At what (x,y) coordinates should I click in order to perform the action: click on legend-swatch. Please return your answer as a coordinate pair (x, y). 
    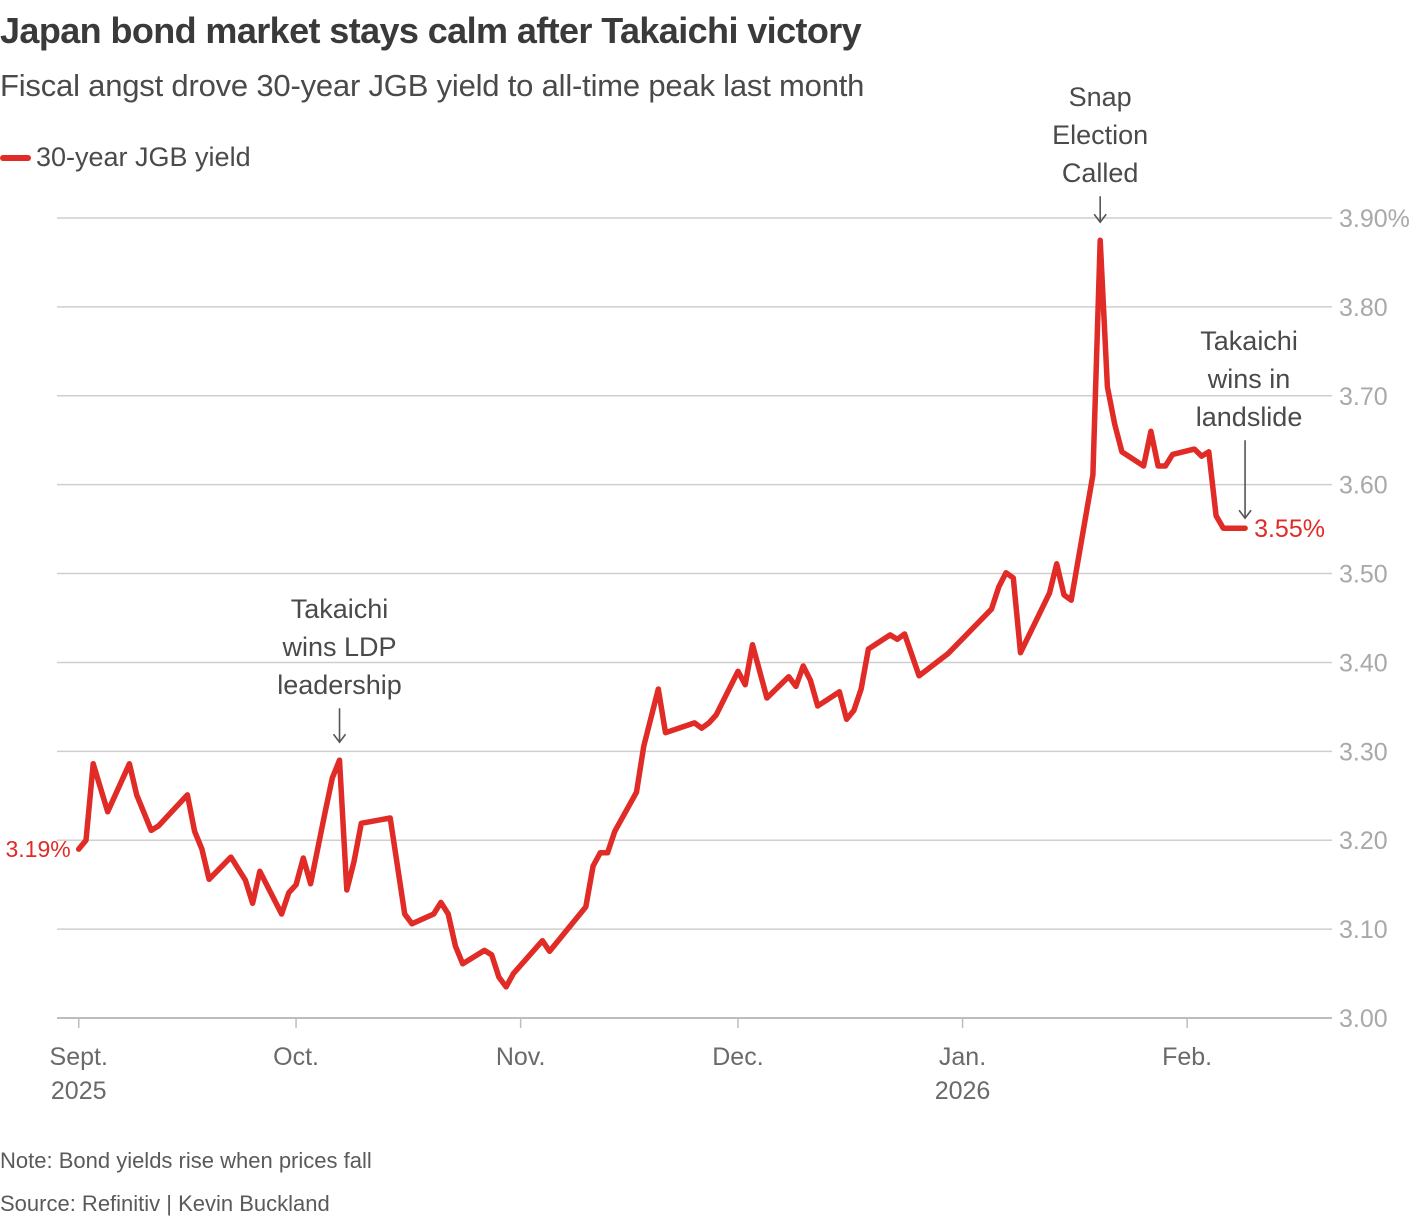
    Looking at the image, I should click on (15, 157).